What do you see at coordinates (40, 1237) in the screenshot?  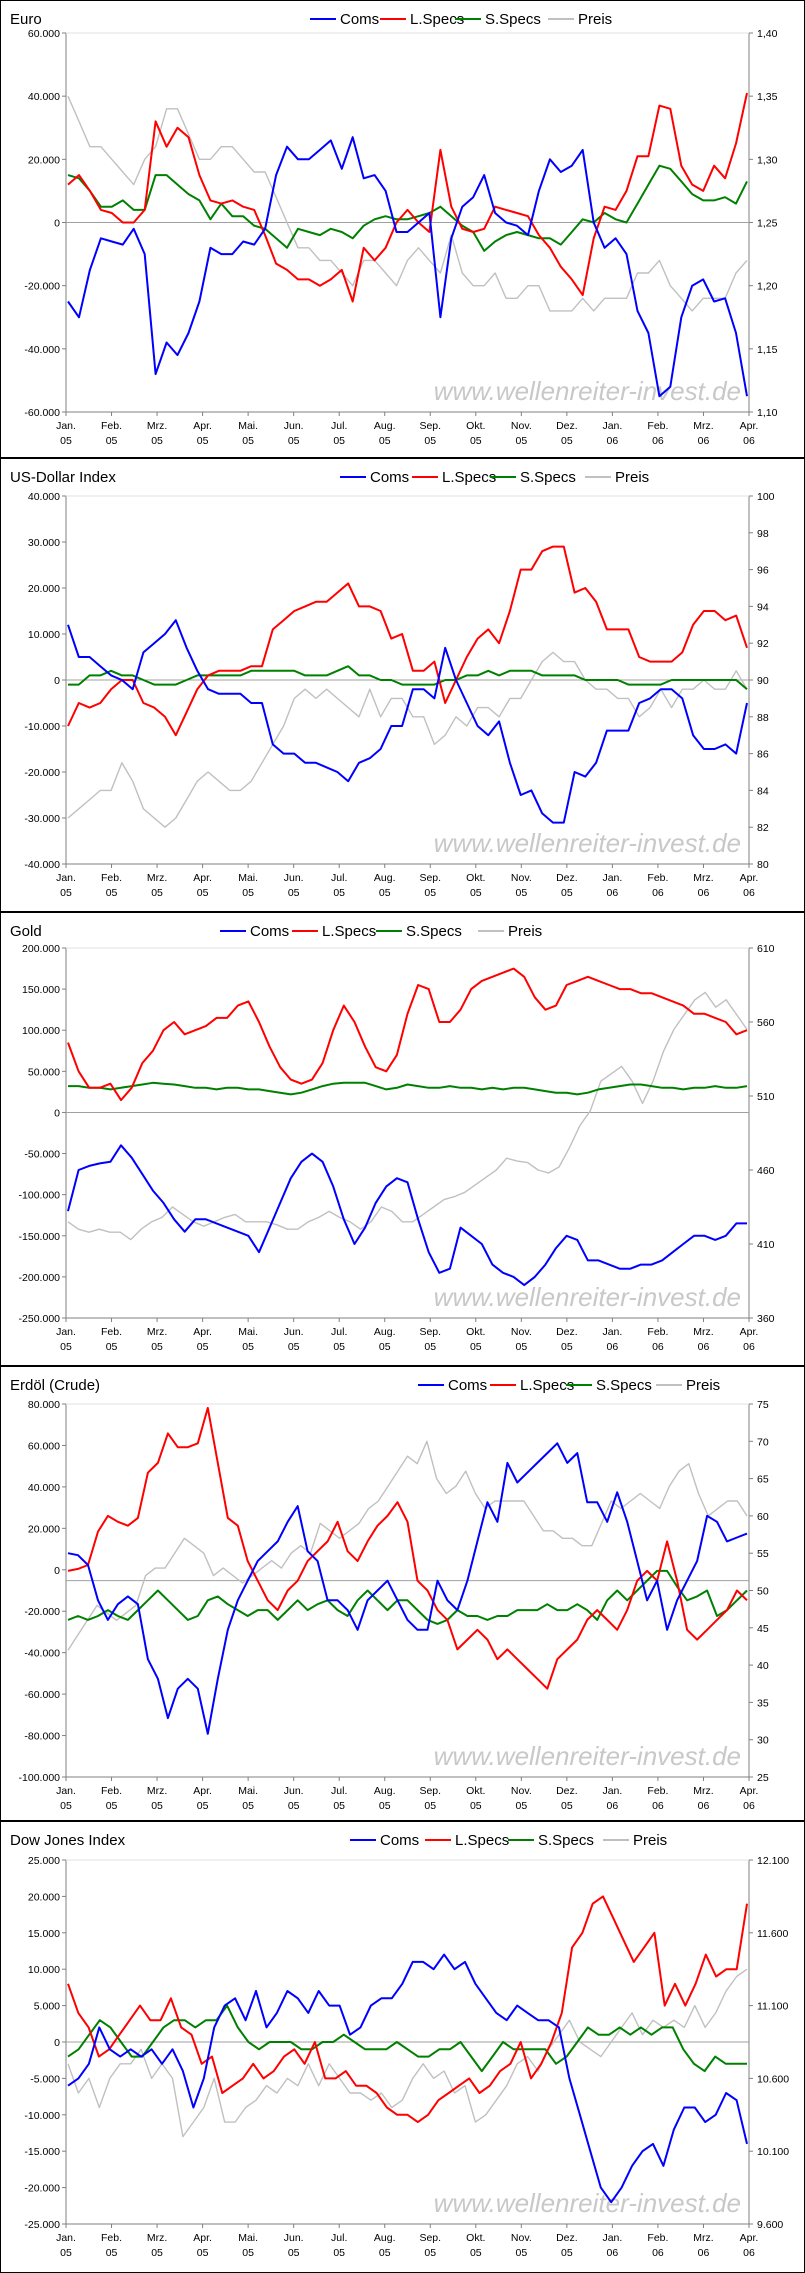 I see `ch2-left-tick-label: -150.000` at bounding box center [40, 1237].